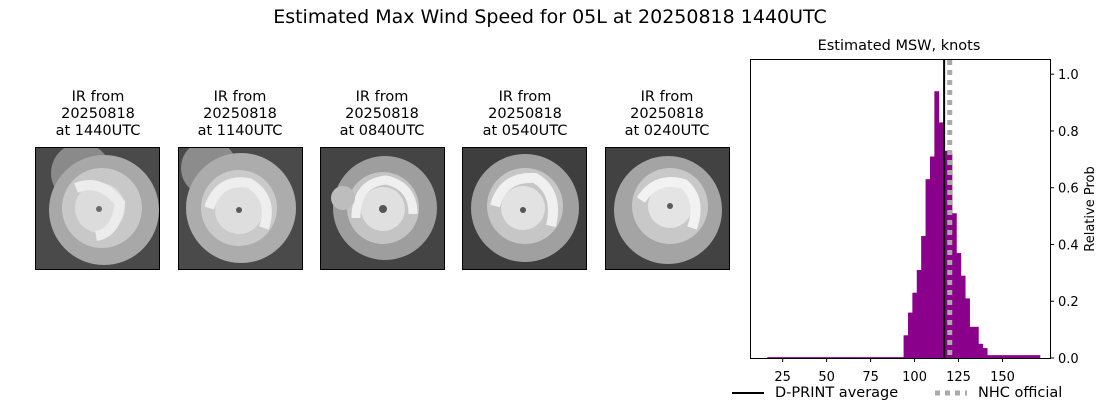 The width and height of the screenshot is (1100, 409). Describe the element at coordinates (837, 393) in the screenshot. I see `legend-dprint-label: D-PRINT average` at that location.